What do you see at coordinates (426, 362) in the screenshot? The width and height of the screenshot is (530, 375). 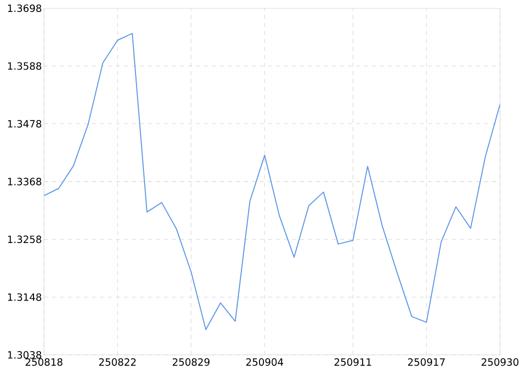 I see `x-tick-label: 250917` at bounding box center [426, 362].